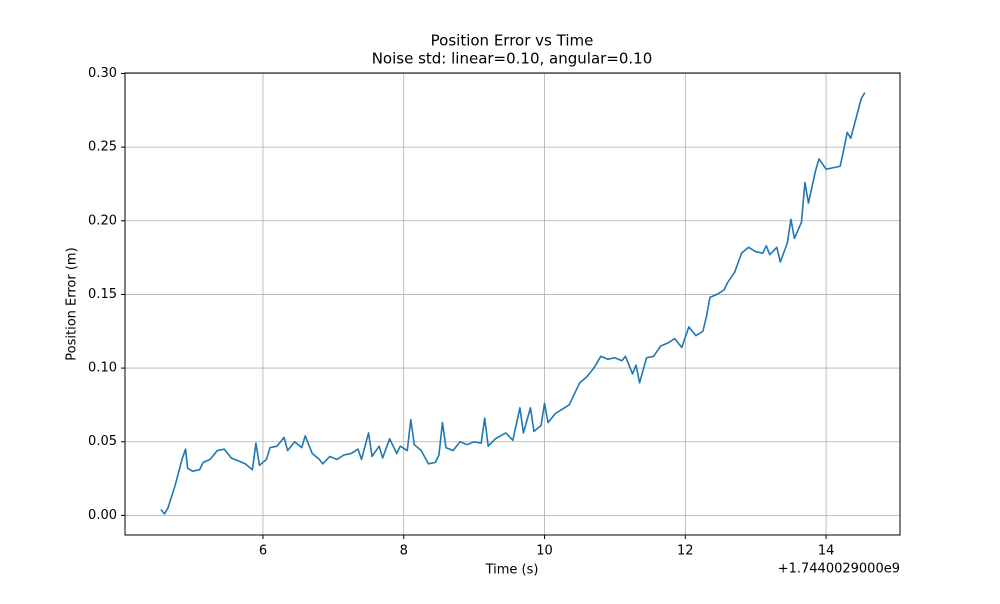 The image size is (1000, 604). I want to click on y-tick-label: 0.20, so click(102, 220).